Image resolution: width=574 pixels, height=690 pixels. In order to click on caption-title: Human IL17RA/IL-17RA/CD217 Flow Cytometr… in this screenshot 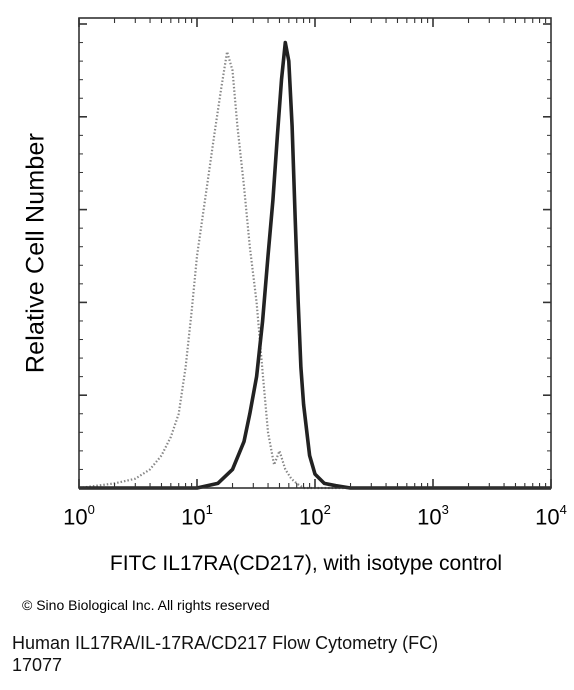, I will do `click(225, 643)`.